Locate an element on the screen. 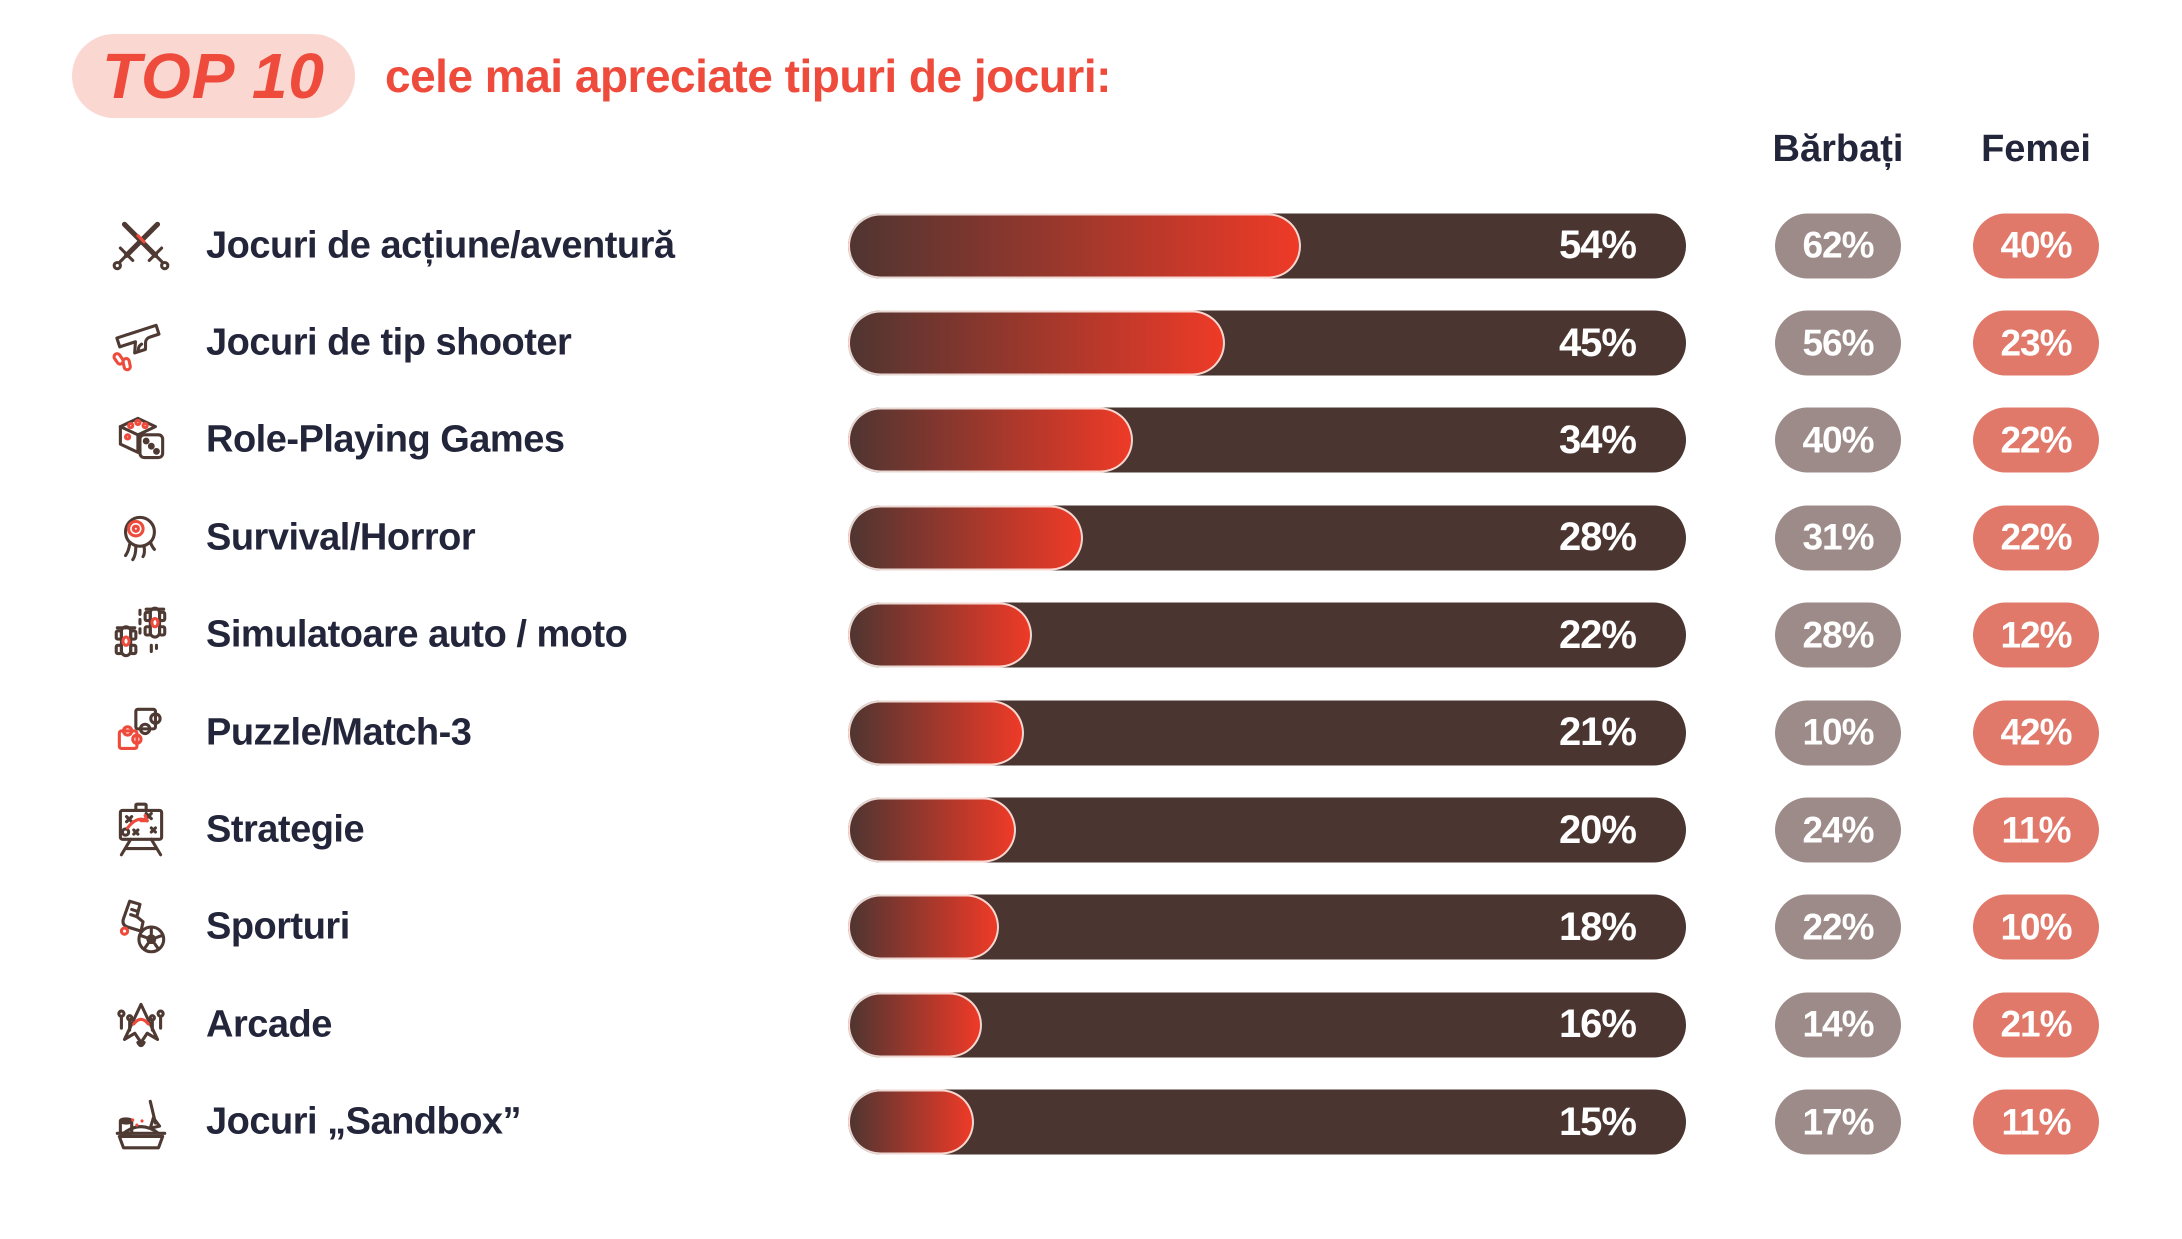 This screenshot has height=1239, width=2182. category-label: Role-Playing Games is located at coordinates (385, 439).